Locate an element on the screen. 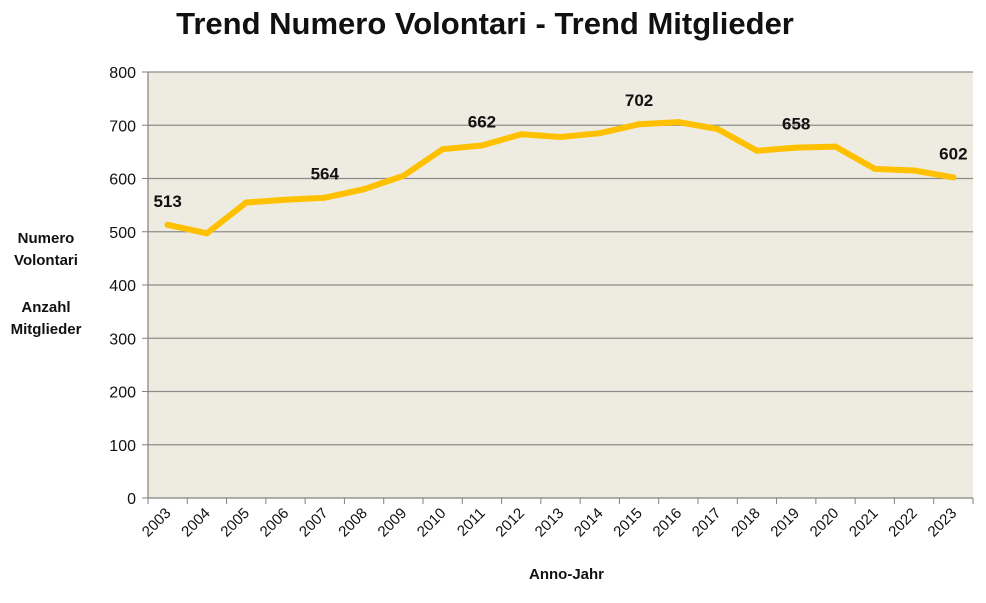  x-axis-label: Anno-Jahr is located at coordinates (566, 574).